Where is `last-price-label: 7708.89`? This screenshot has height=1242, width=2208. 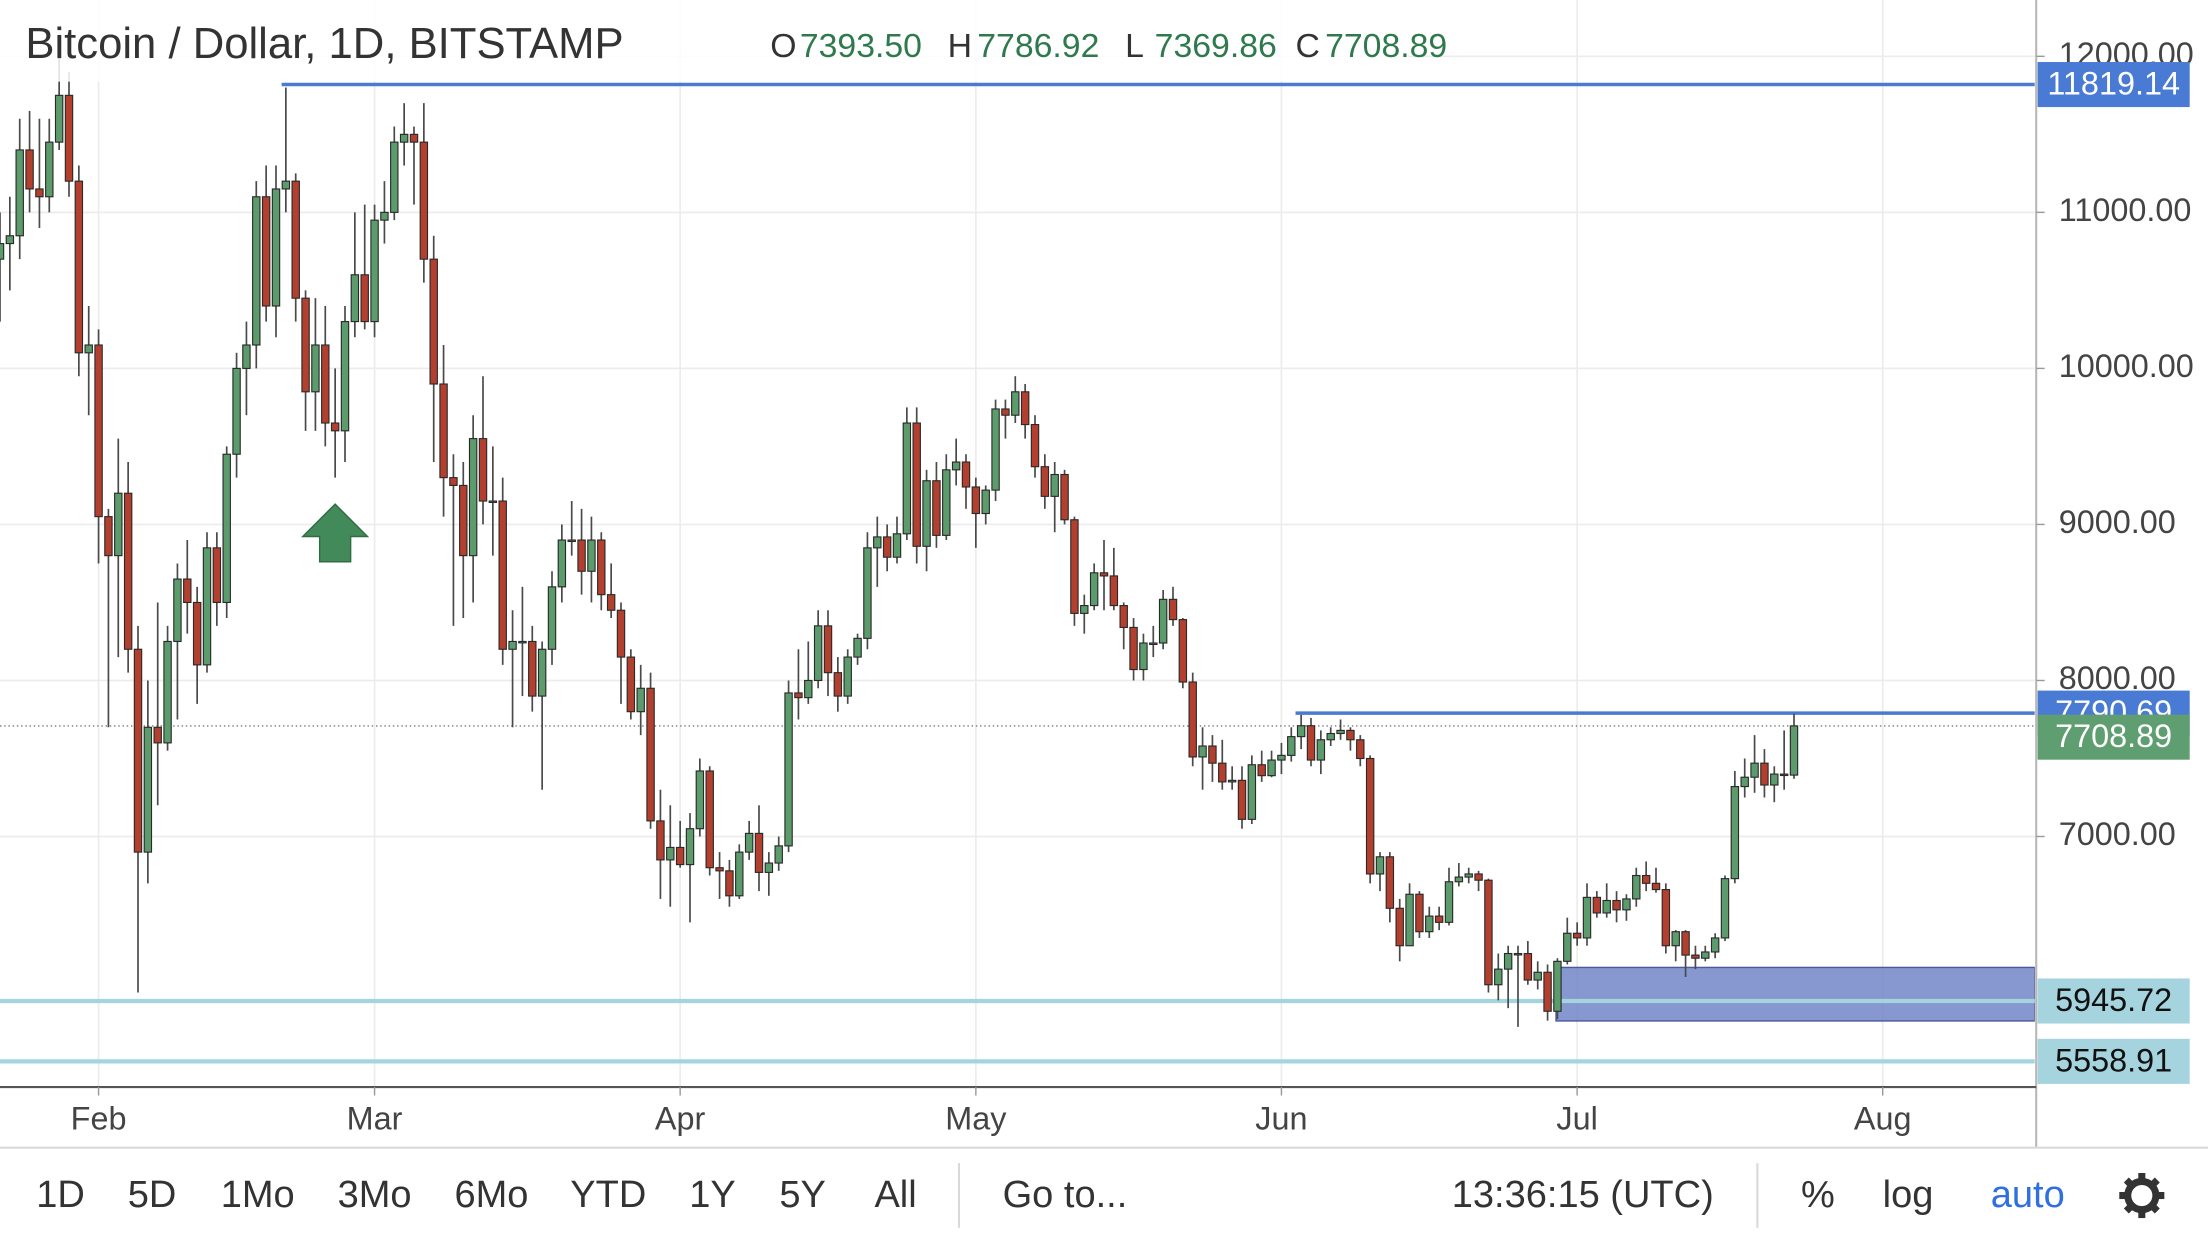 last-price-label: 7708.89 is located at coordinates (2113, 736).